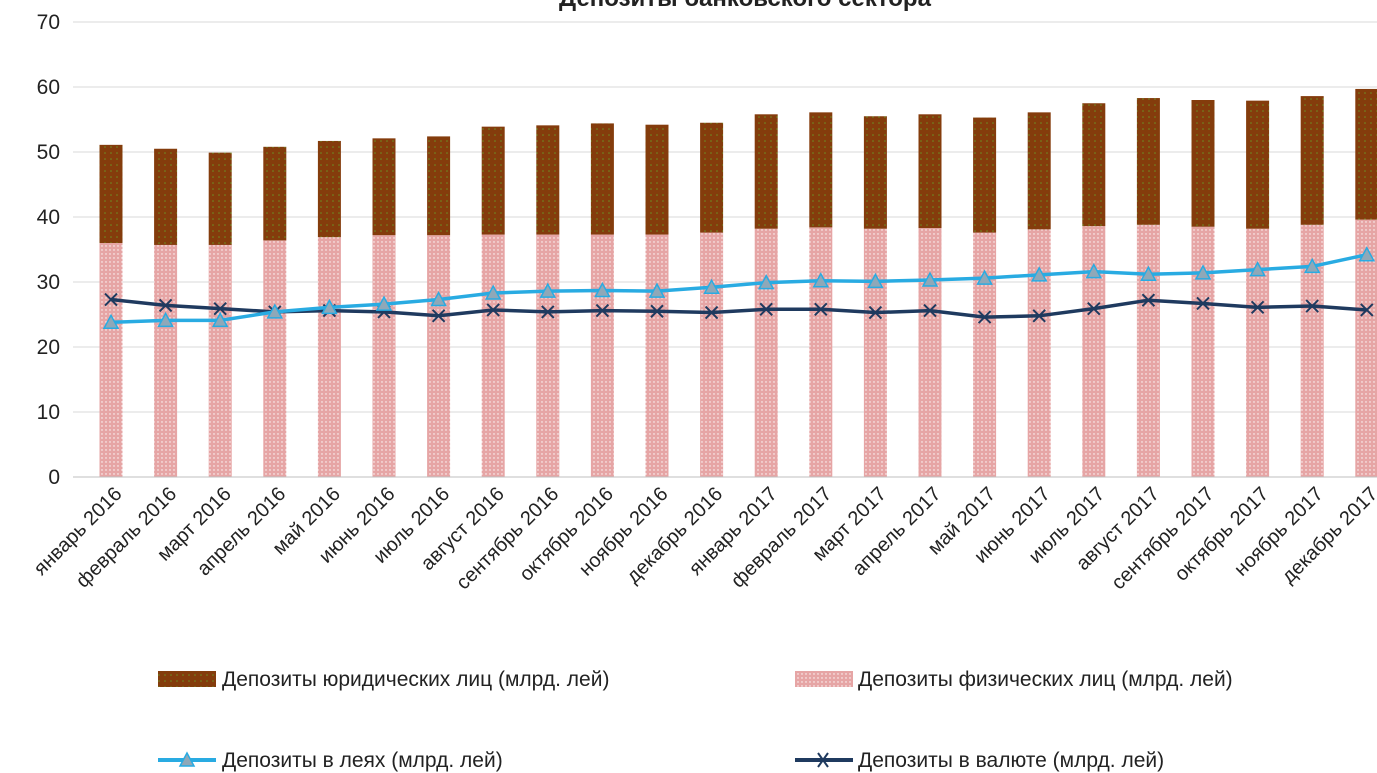 Image resolution: width=1377 pixels, height=773 pixels. What do you see at coordinates (1222, 534) in the screenshot?
I see `x-tick-label: октябрь 2017` at bounding box center [1222, 534].